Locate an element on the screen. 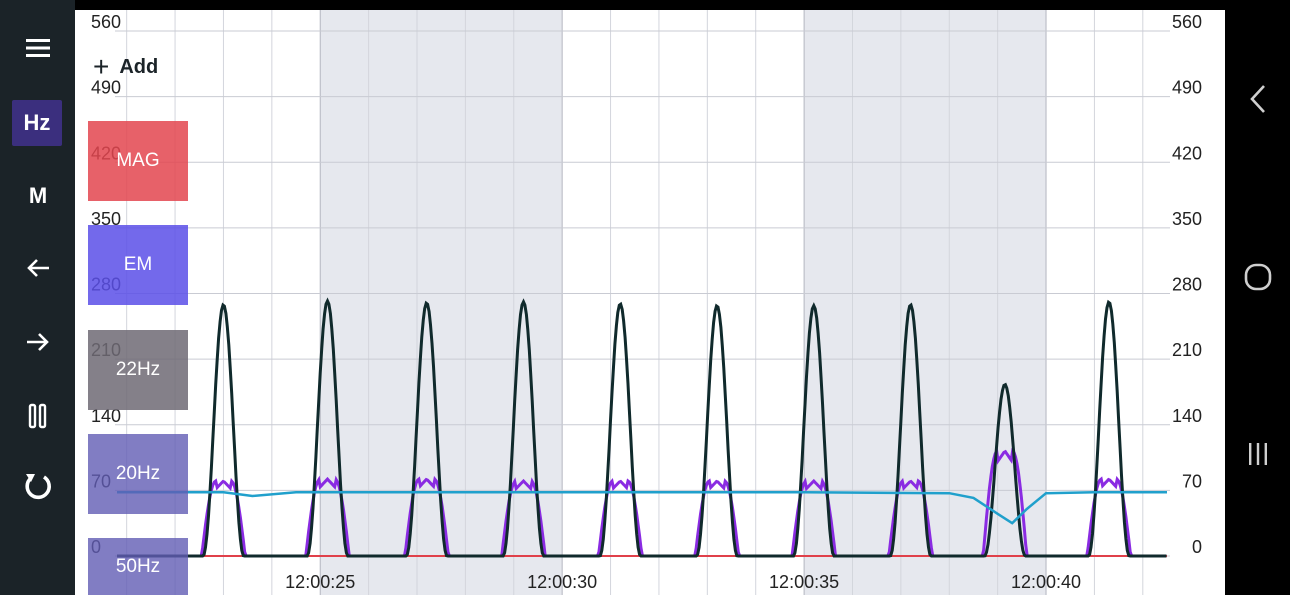  y-tick-label-right: 350 is located at coordinates (1187, 219).